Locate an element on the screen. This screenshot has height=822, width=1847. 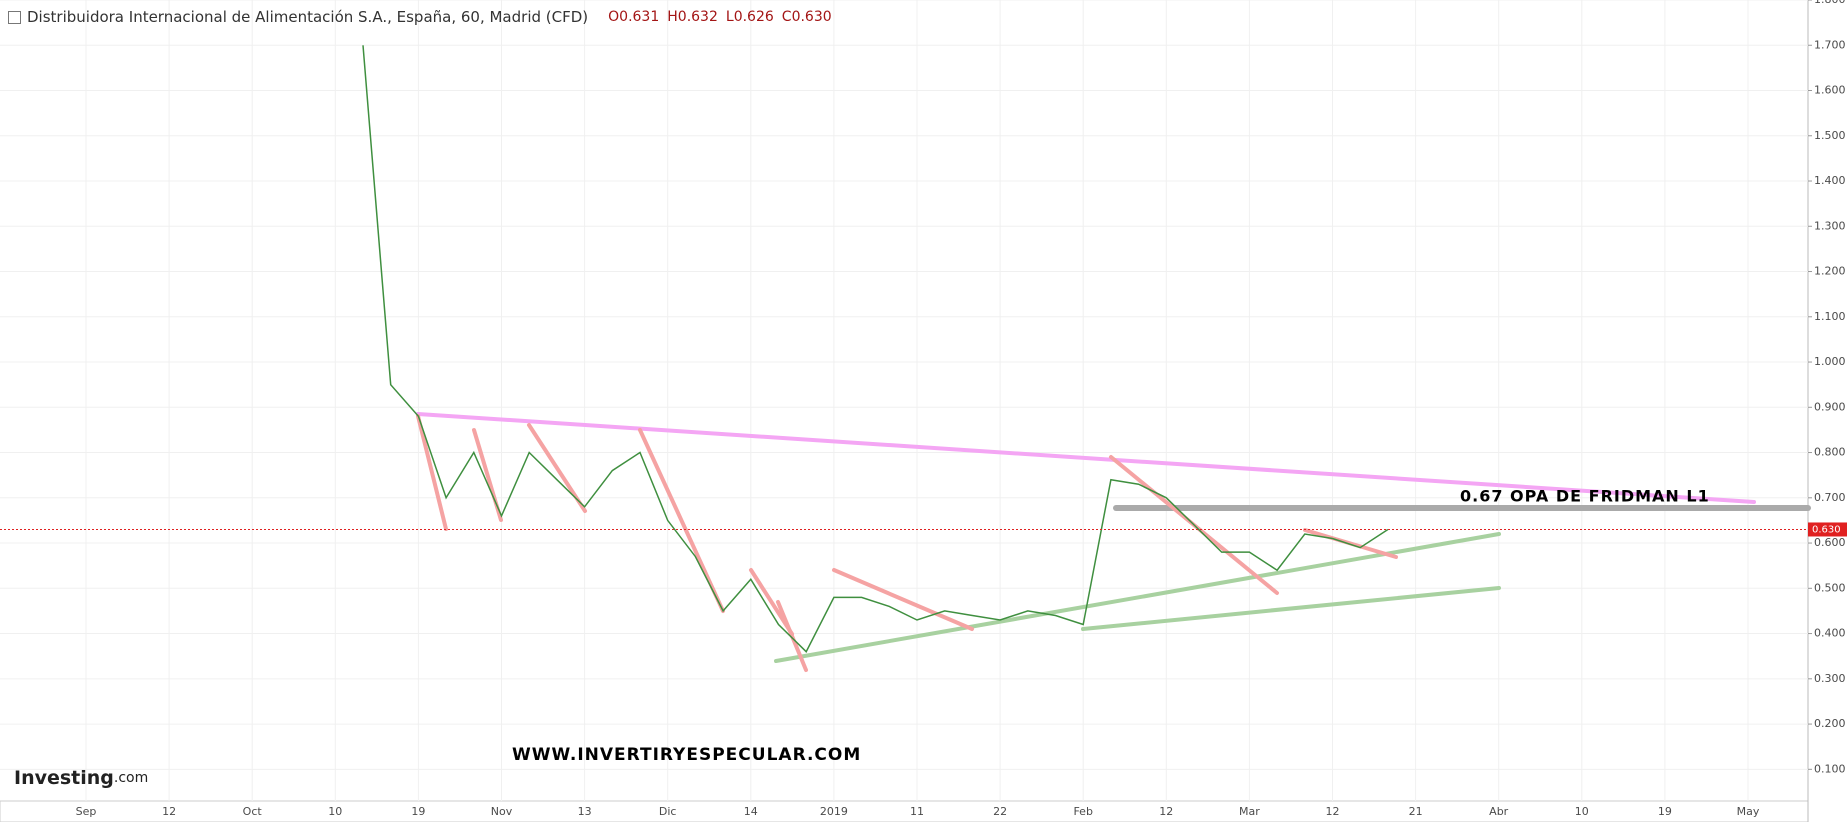
y-tick-label: 0.500 is located at coordinates (1830, 587).